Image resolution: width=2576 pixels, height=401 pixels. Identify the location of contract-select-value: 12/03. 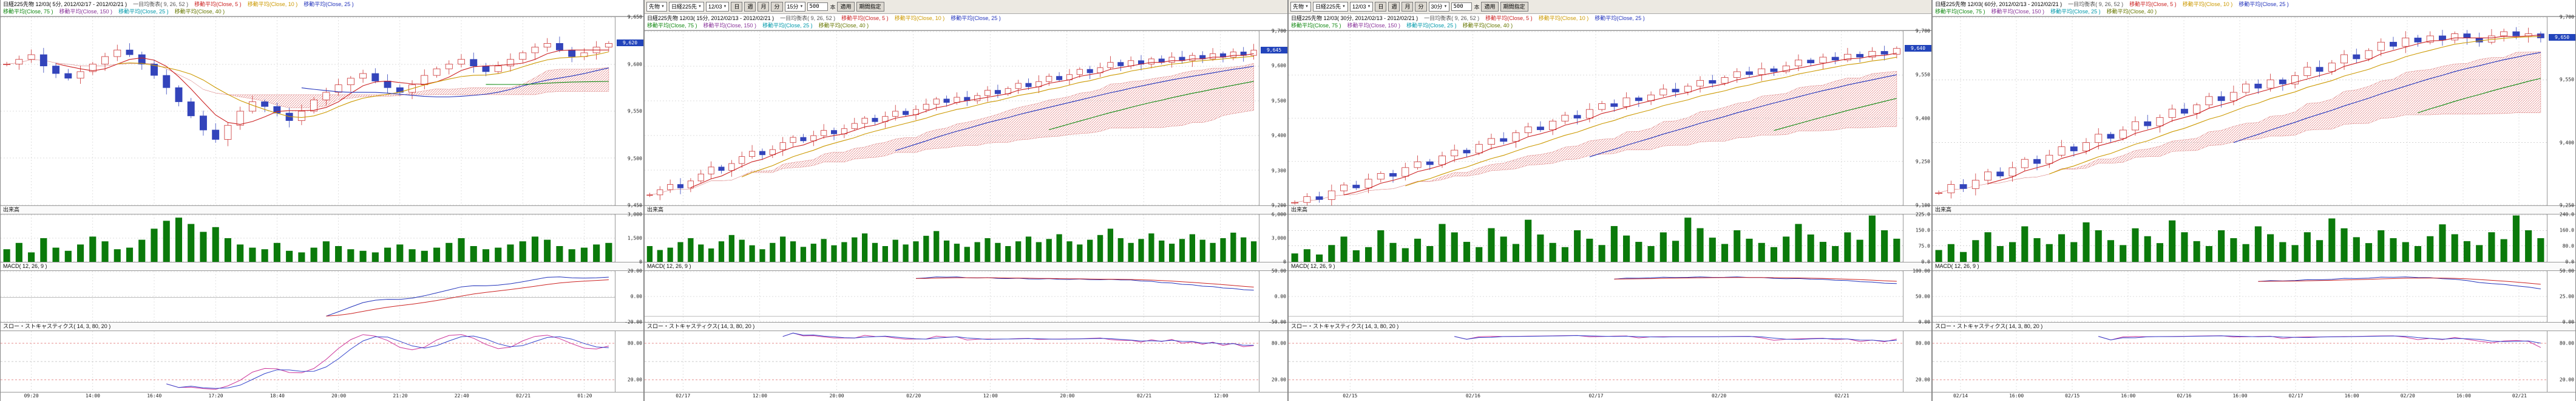
(715, 7).